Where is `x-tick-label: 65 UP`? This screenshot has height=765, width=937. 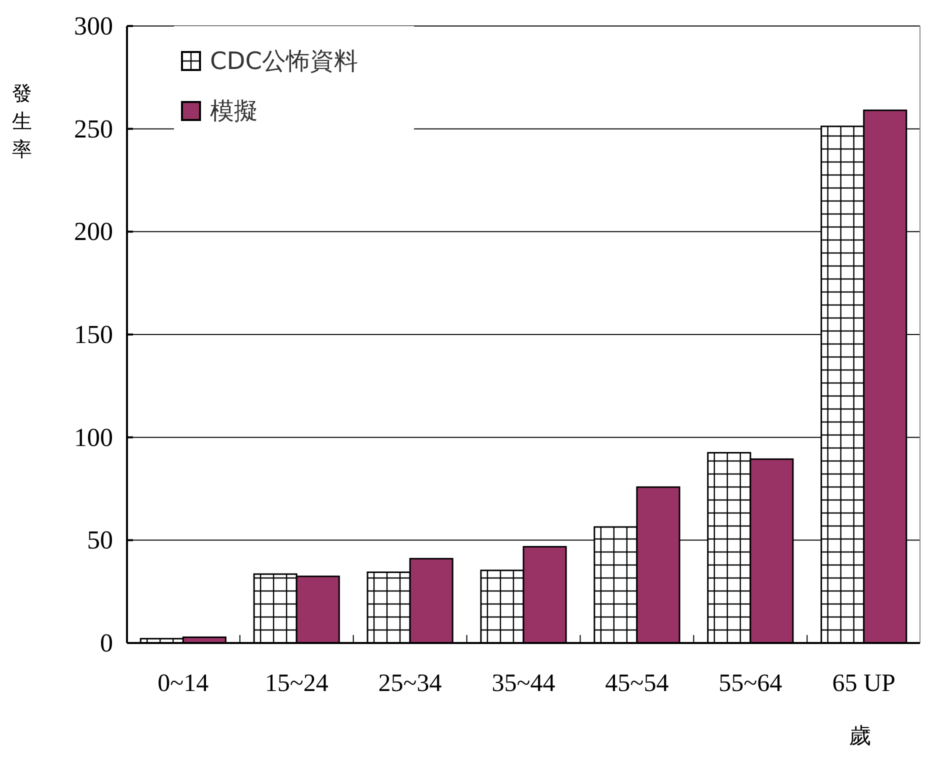
x-tick-label: 65 UP is located at coordinates (864, 683).